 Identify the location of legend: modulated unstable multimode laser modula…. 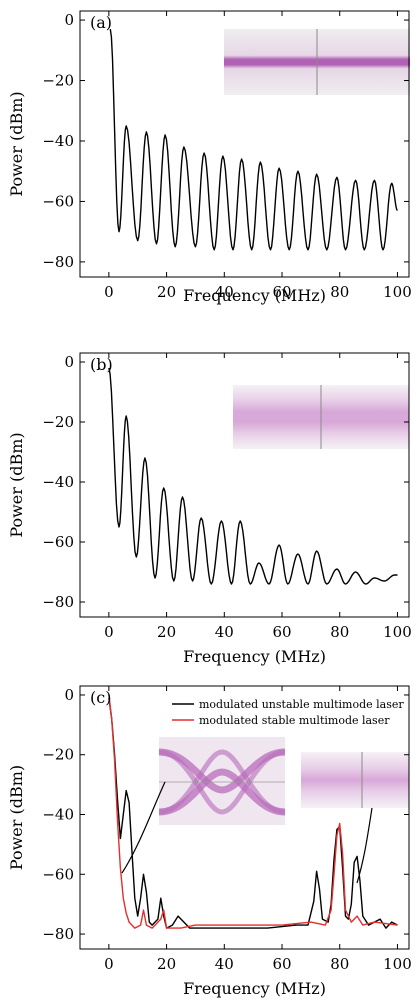
(288, 712).